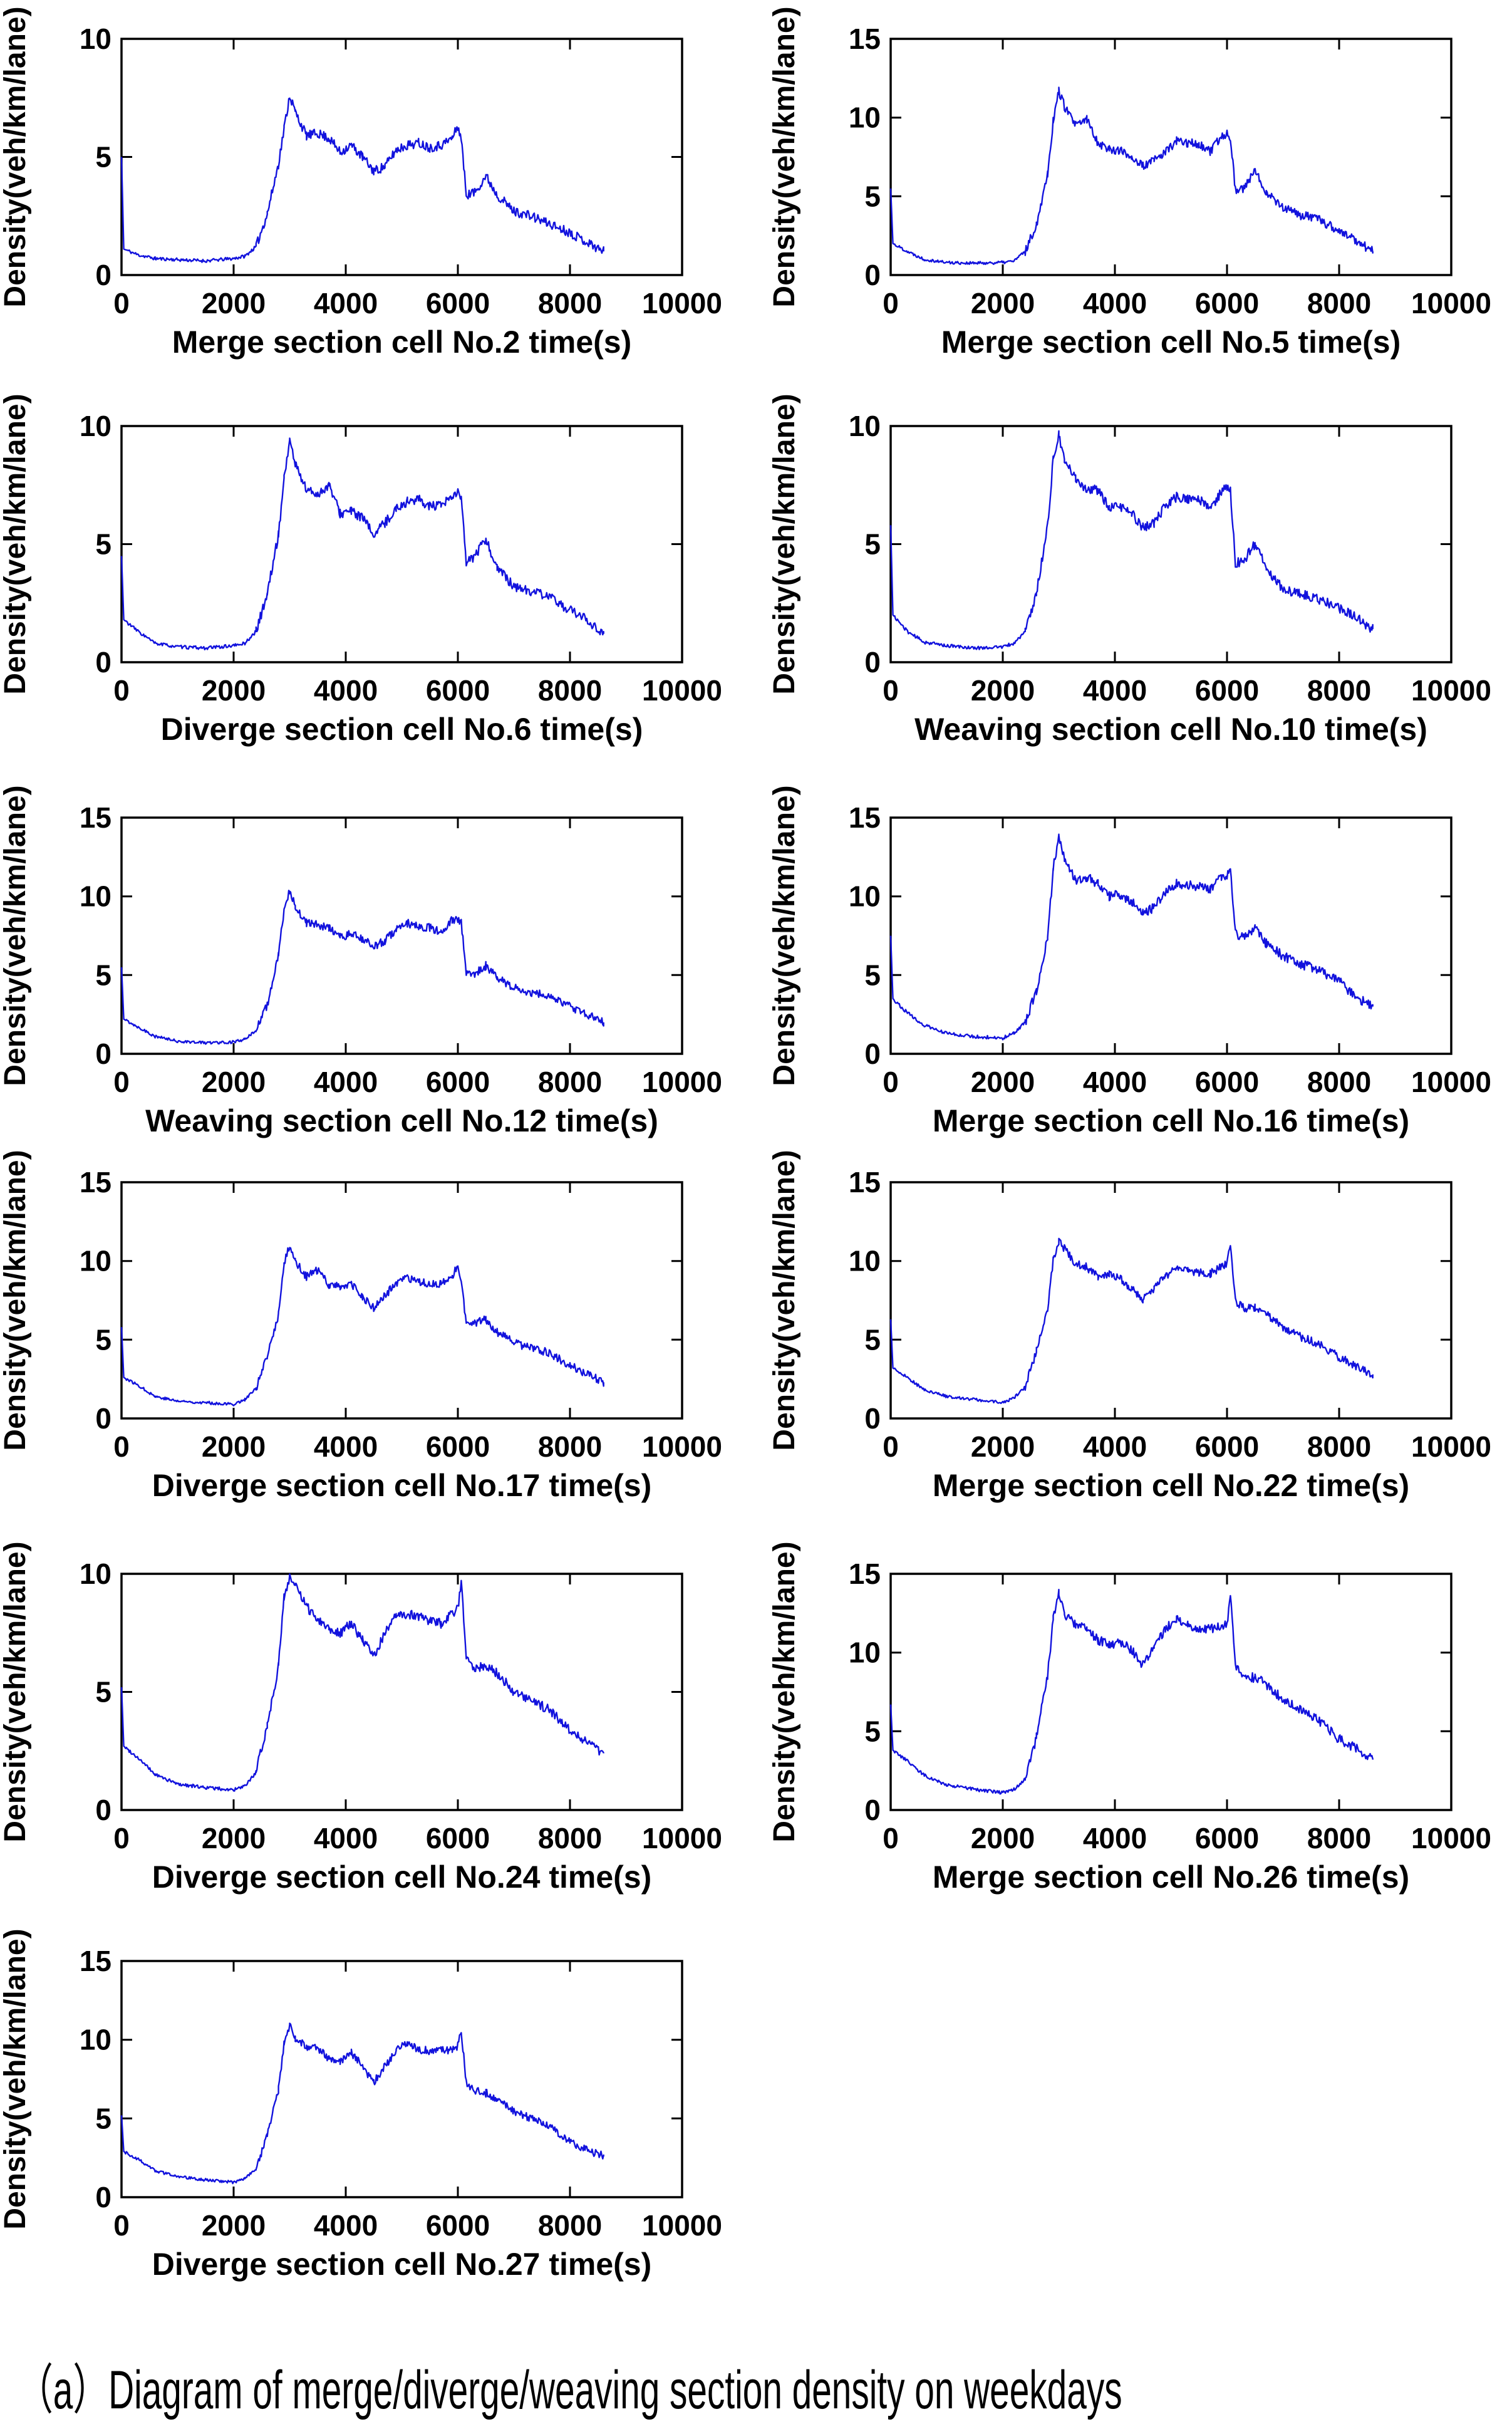 This screenshot has height=2424, width=1512. Describe the element at coordinates (1171, 1877) in the screenshot. I see `x-axis-label: Merge section cell No.26 time(s)` at that location.